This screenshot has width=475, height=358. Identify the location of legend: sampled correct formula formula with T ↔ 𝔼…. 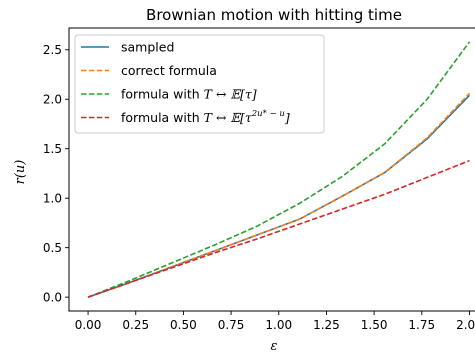
(199, 84).